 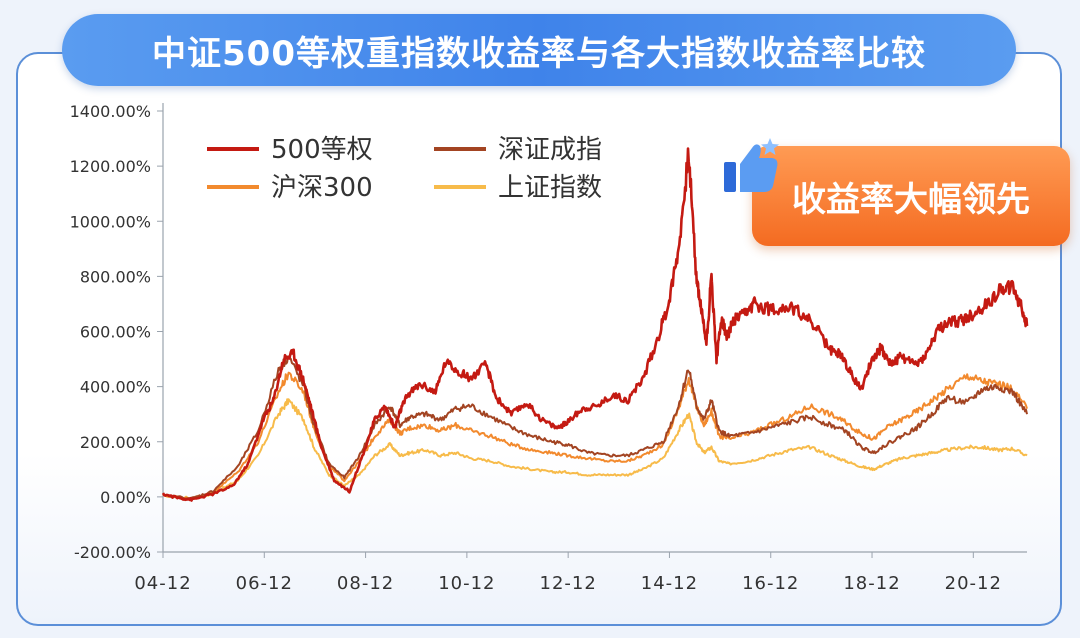 What do you see at coordinates (110, 221) in the screenshot?
I see `y-tick-label: 1000.00%` at bounding box center [110, 221].